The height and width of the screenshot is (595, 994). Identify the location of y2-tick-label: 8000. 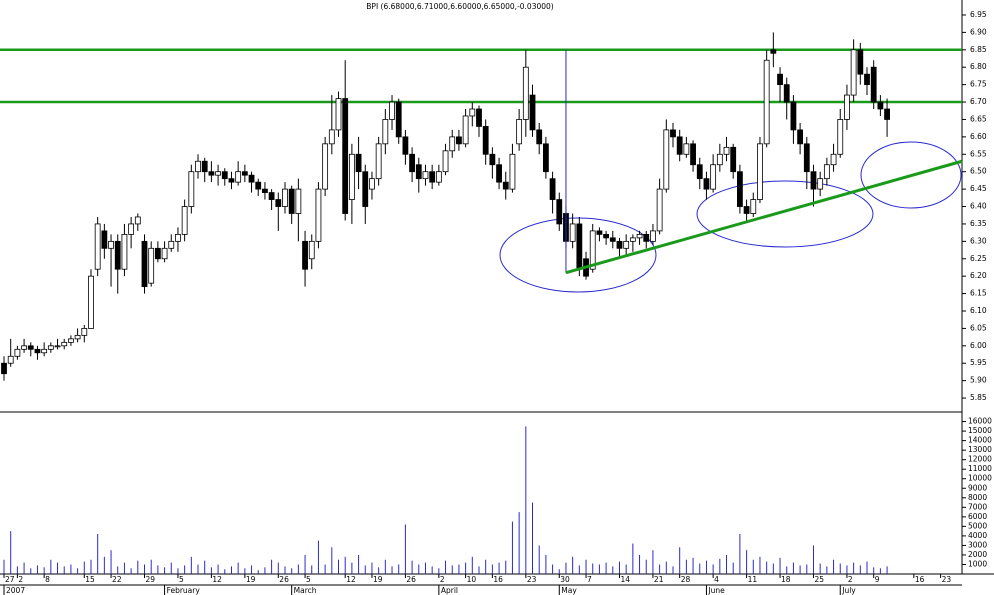
(977, 497).